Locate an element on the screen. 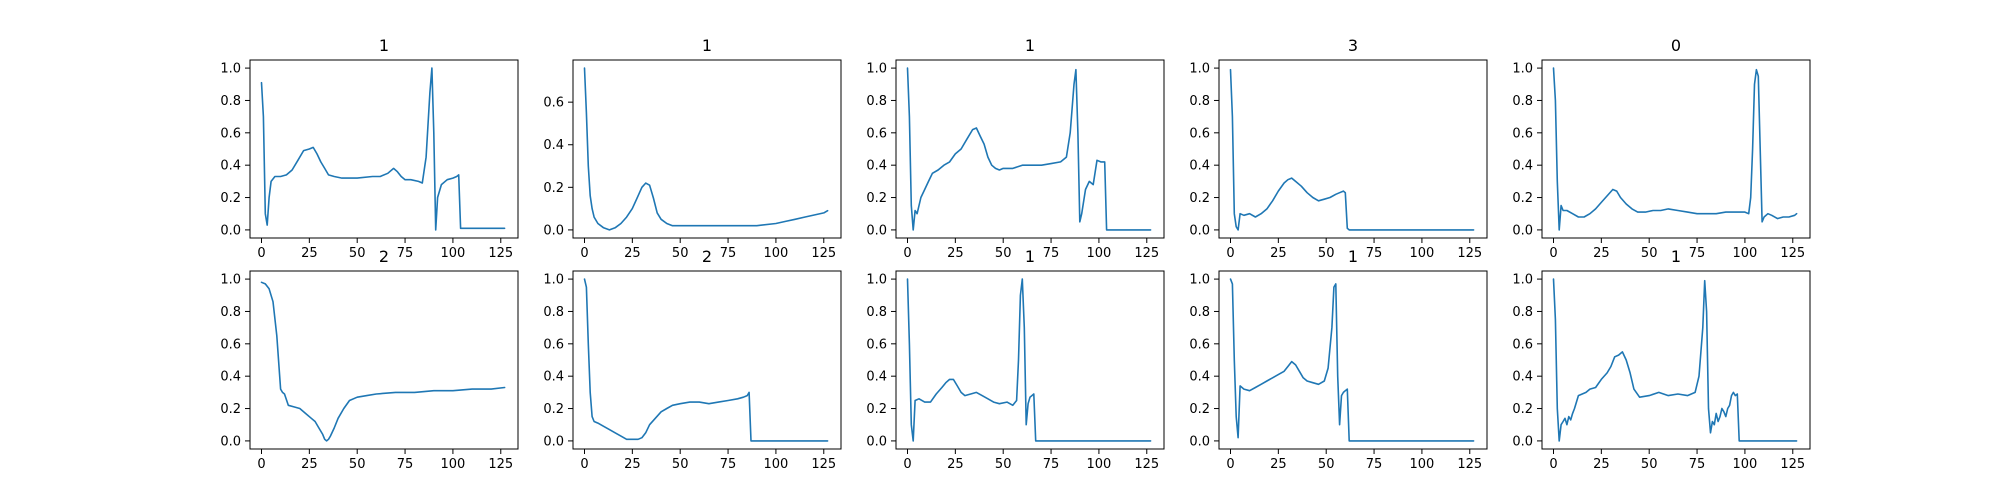  subplot-2: 1 0 25 50 75 100 125 0.0 0.2 0.4 0.6 is located at coordinates (692, 148).